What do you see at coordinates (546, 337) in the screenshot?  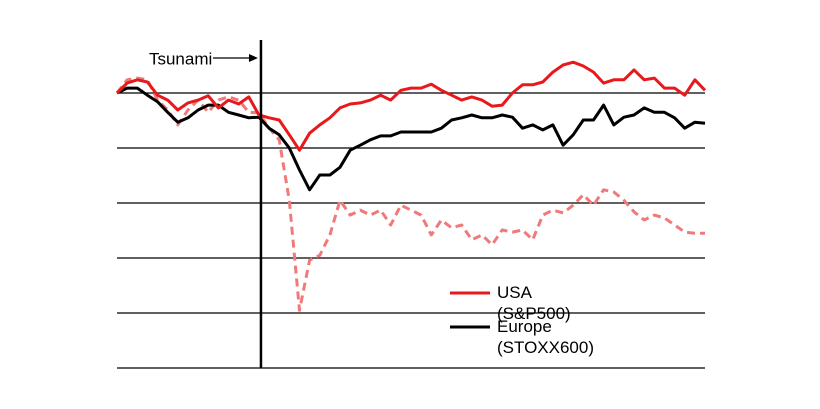 I see `legend-label: Europe (STOXX600)` at bounding box center [546, 337].